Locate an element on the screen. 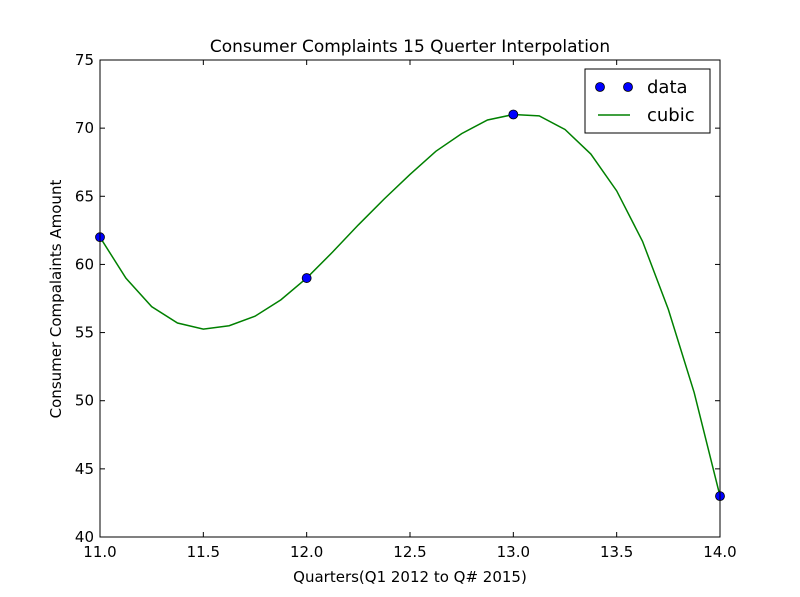 The image size is (800, 597). legend-label-data: data is located at coordinates (667, 87).